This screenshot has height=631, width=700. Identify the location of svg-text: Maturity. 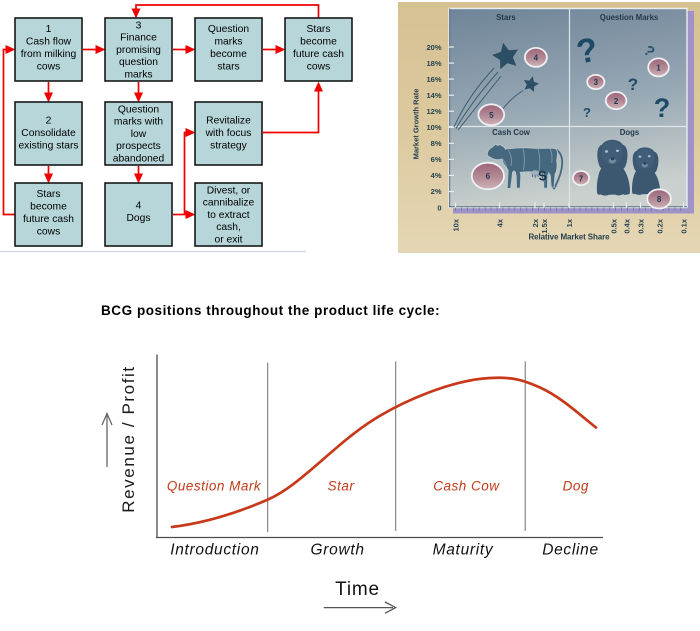
(463, 550).